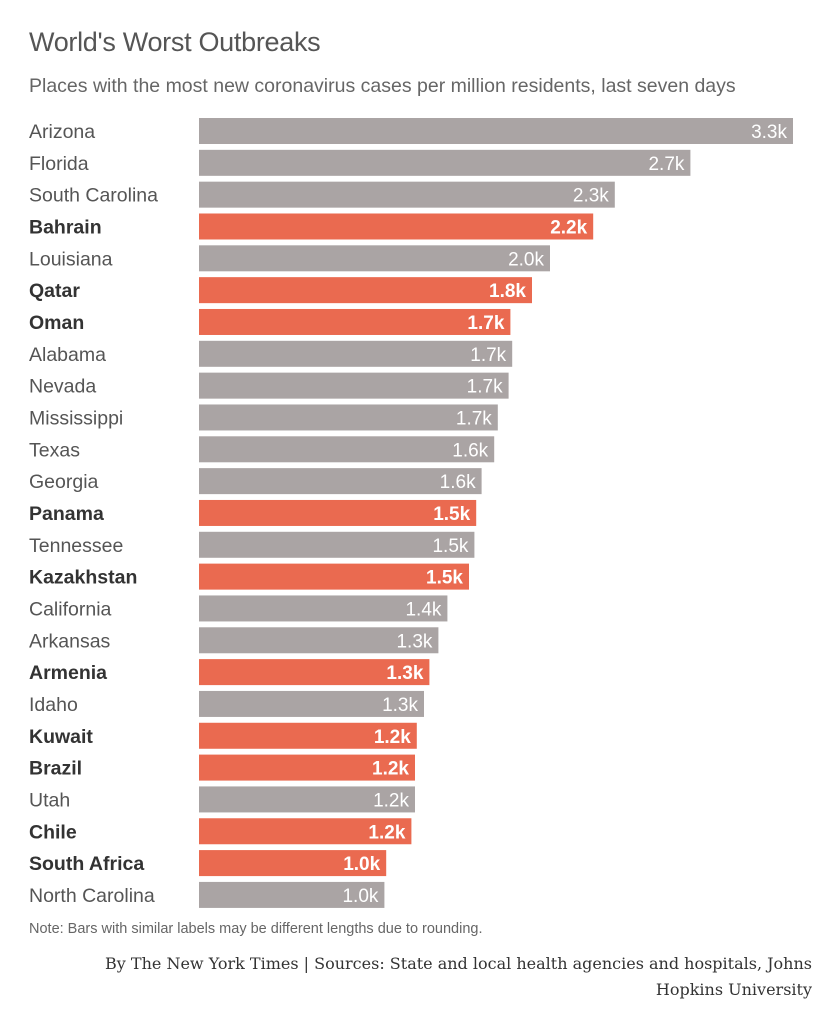 This screenshot has height=1023, width=839. Describe the element at coordinates (769, 132) in the screenshot. I see `value-label: 3.3k` at that location.